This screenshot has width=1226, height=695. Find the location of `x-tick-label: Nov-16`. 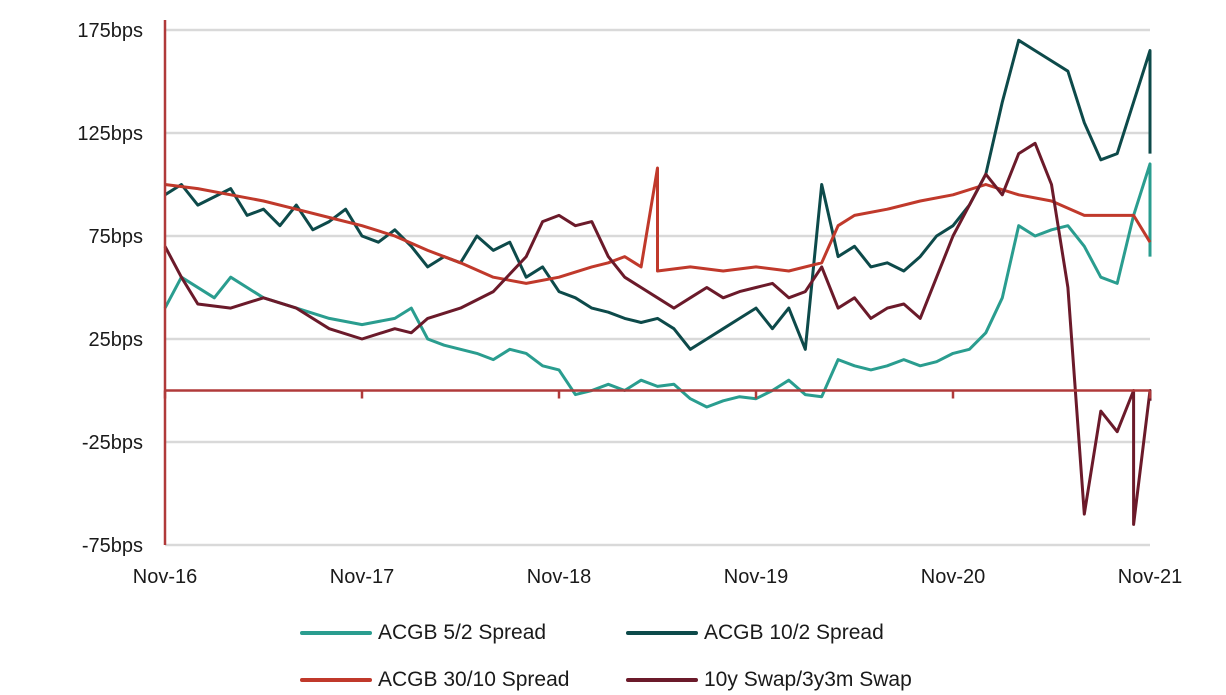

x-tick-label: Nov-16 is located at coordinates (165, 577).